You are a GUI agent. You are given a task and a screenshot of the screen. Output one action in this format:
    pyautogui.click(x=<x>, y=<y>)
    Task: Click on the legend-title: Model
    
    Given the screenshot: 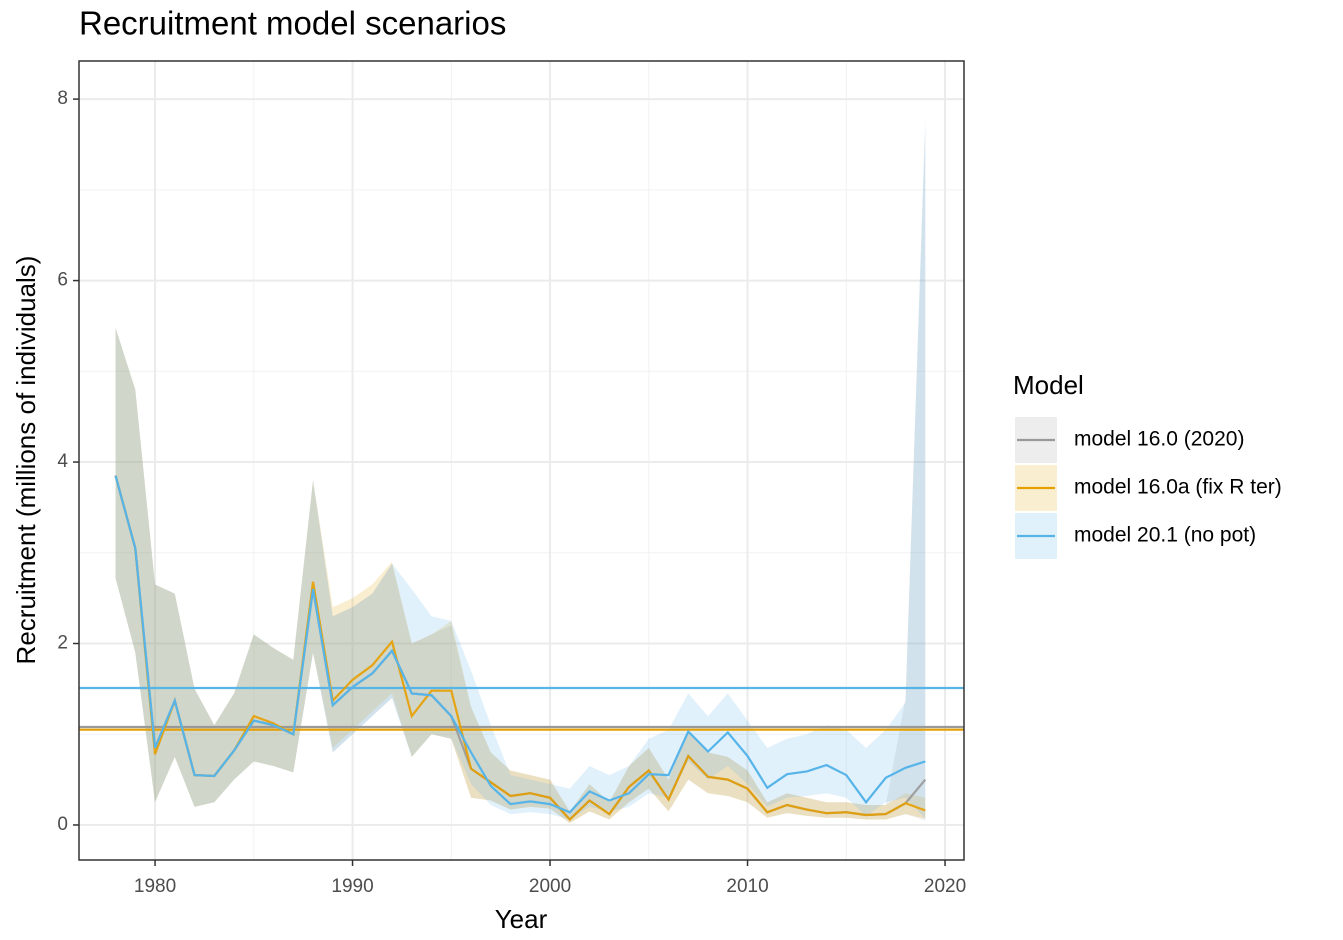 What is the action you would take?
    pyautogui.click(x=1048, y=385)
    